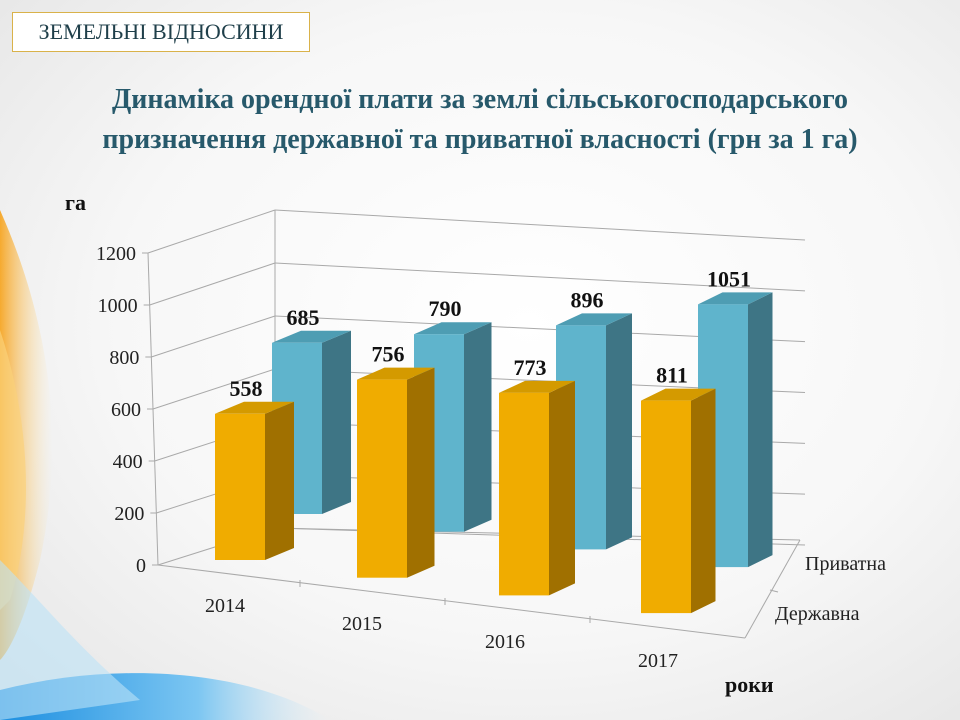  Describe the element at coordinates (124, 358) in the screenshot. I see `y-tick-label: 800` at that location.